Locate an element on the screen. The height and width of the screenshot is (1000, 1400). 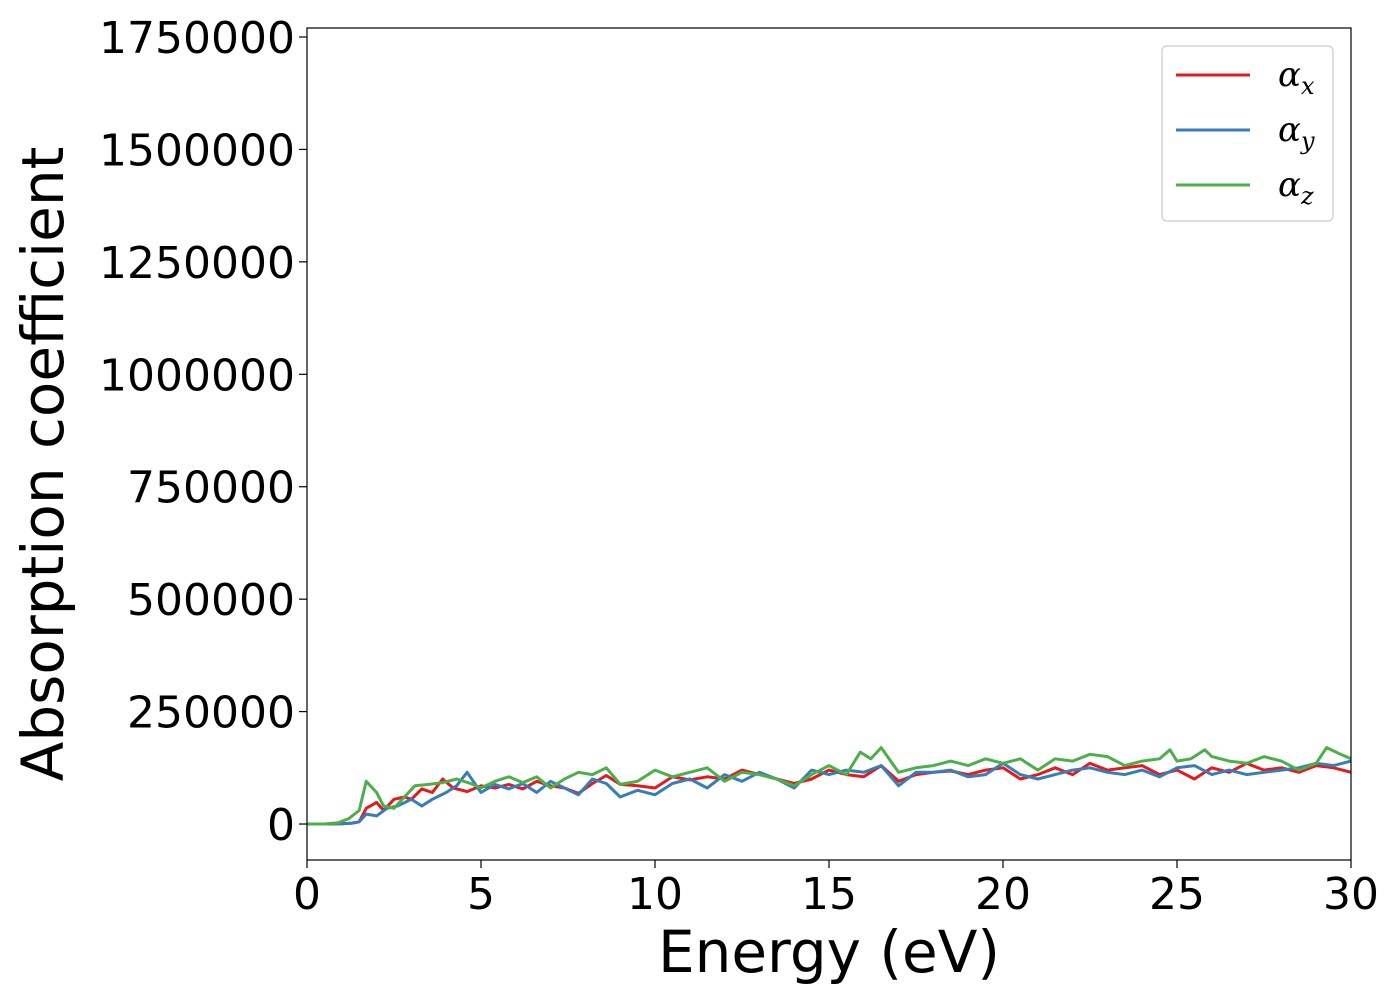
y-tick-label: 0 is located at coordinates (281, 825).